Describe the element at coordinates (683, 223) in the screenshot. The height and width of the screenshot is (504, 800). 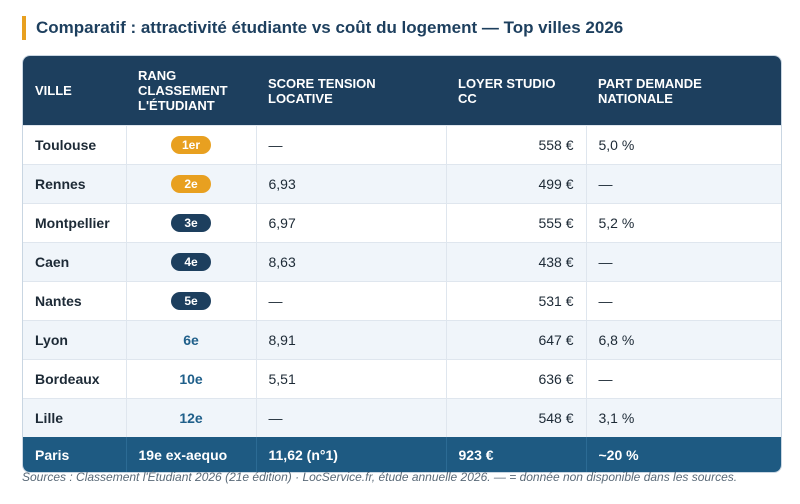
I see `cell: 5,2 %` at that location.